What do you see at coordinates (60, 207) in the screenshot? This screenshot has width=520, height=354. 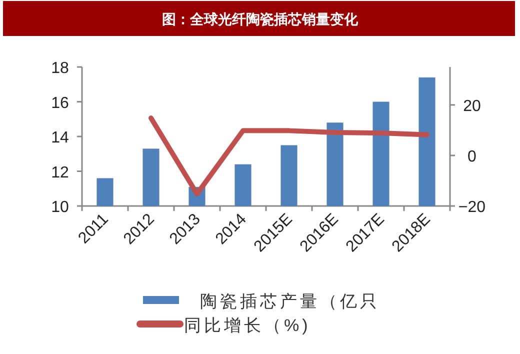 I see `y-tick-label: 10` at bounding box center [60, 207].